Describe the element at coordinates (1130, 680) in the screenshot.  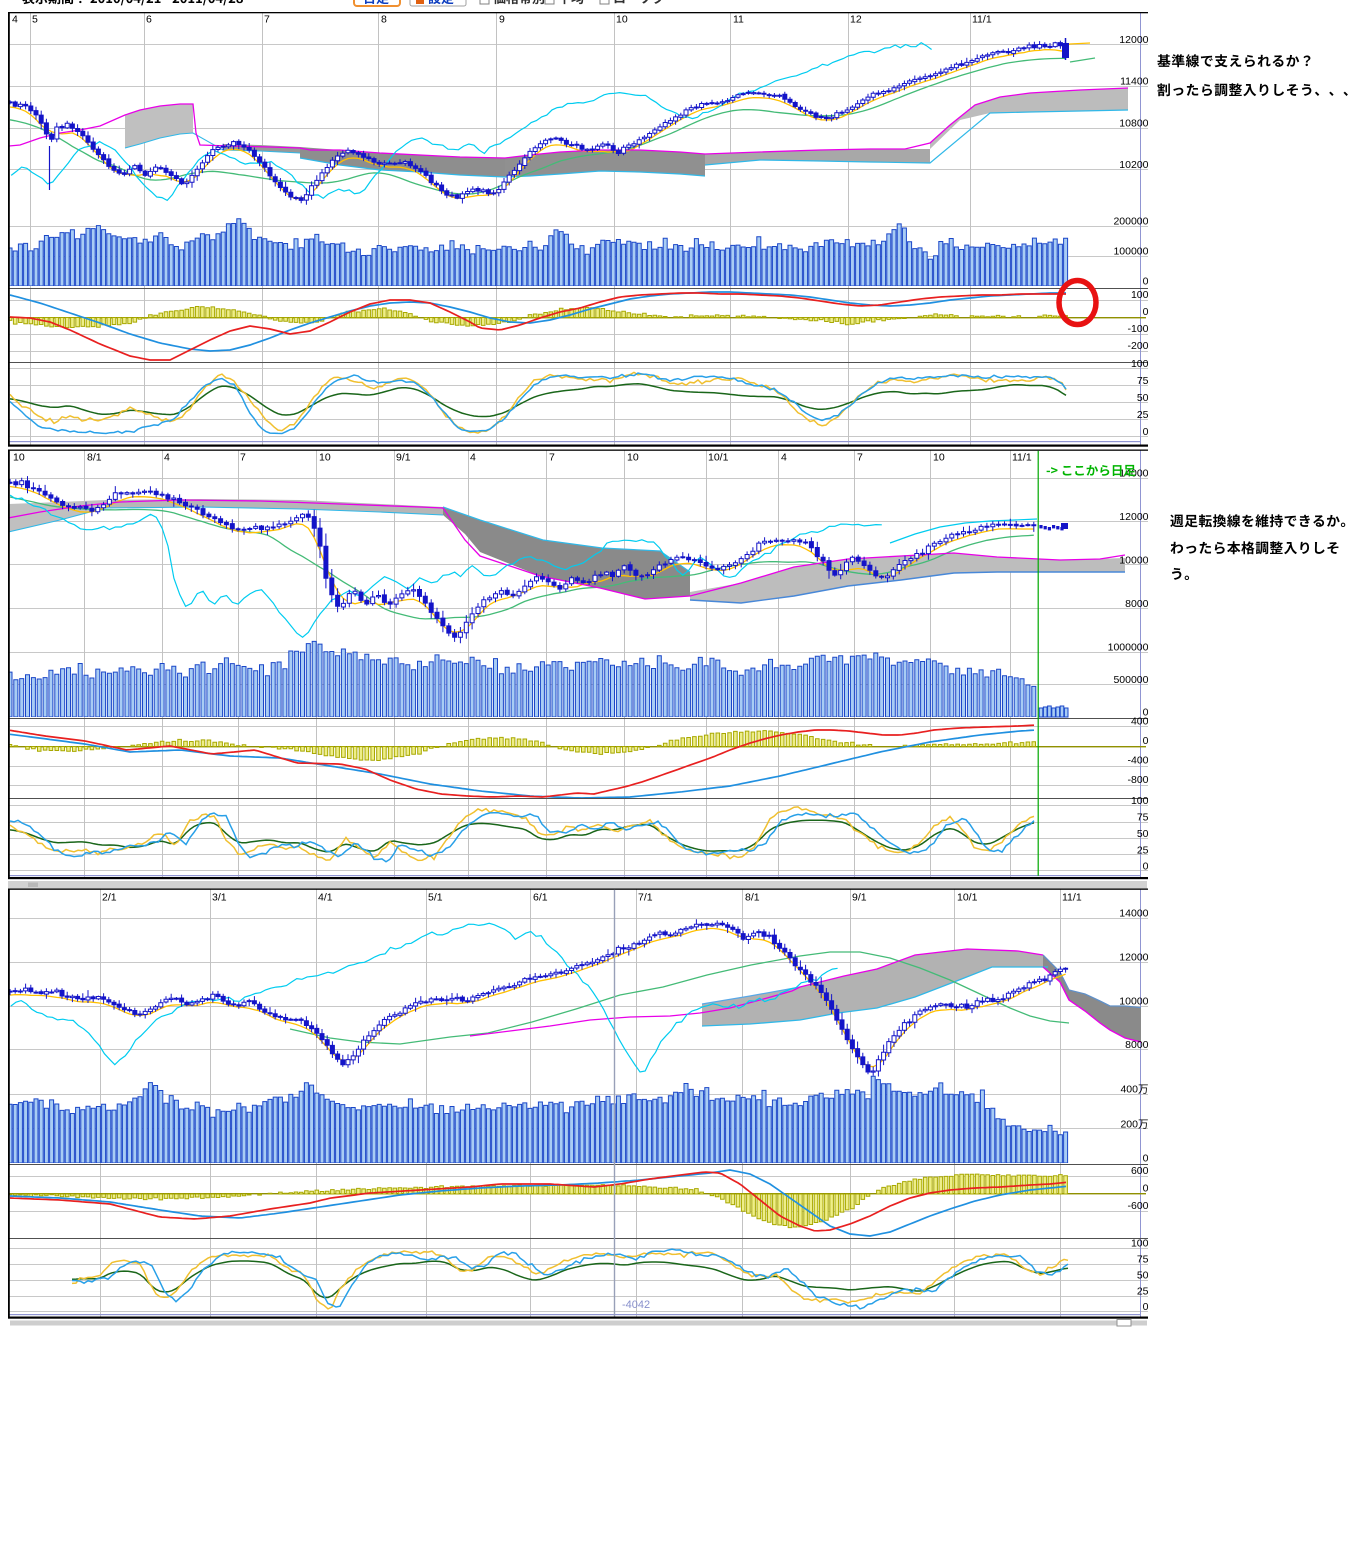
I see `svg-text: 500000` at that location.